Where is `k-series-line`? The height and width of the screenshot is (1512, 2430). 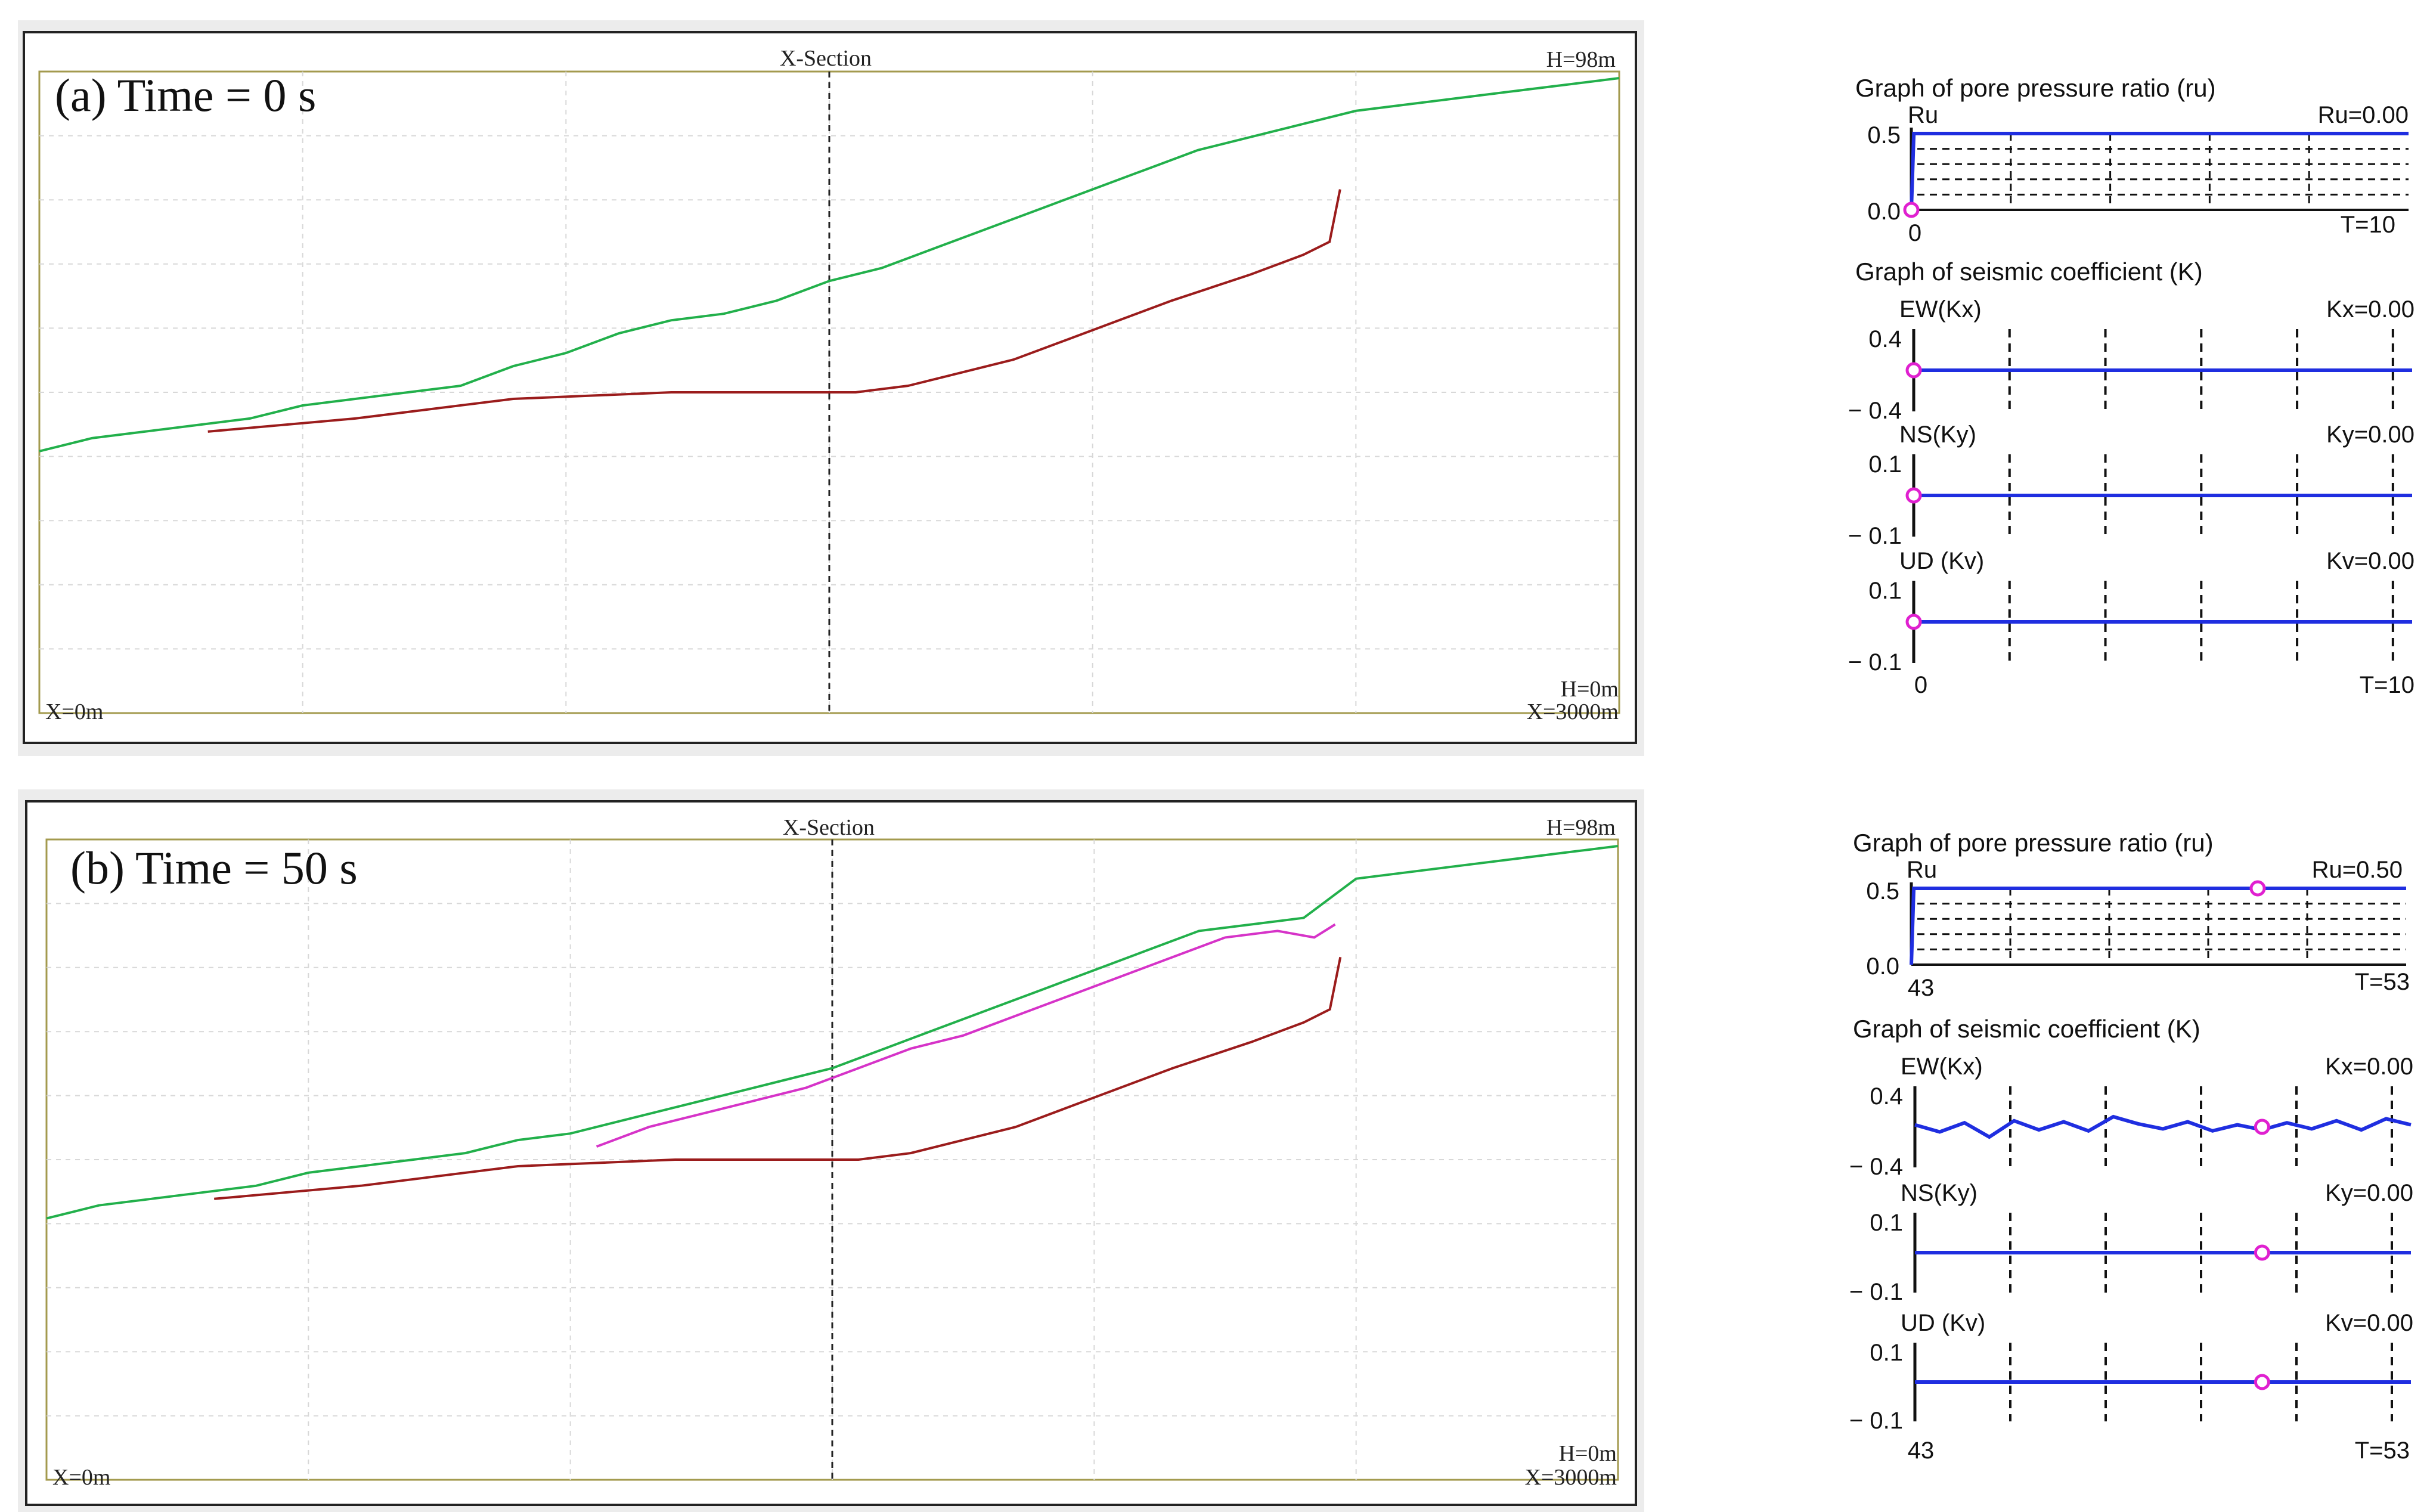 k-series-line is located at coordinates (2163, 1126).